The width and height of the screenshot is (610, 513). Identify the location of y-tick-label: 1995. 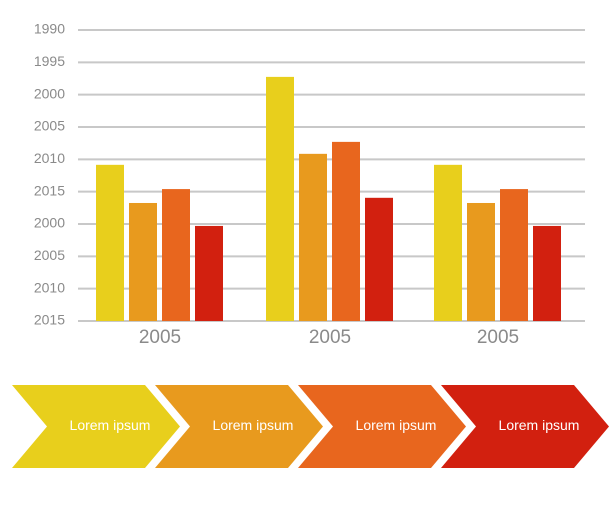
(49, 61).